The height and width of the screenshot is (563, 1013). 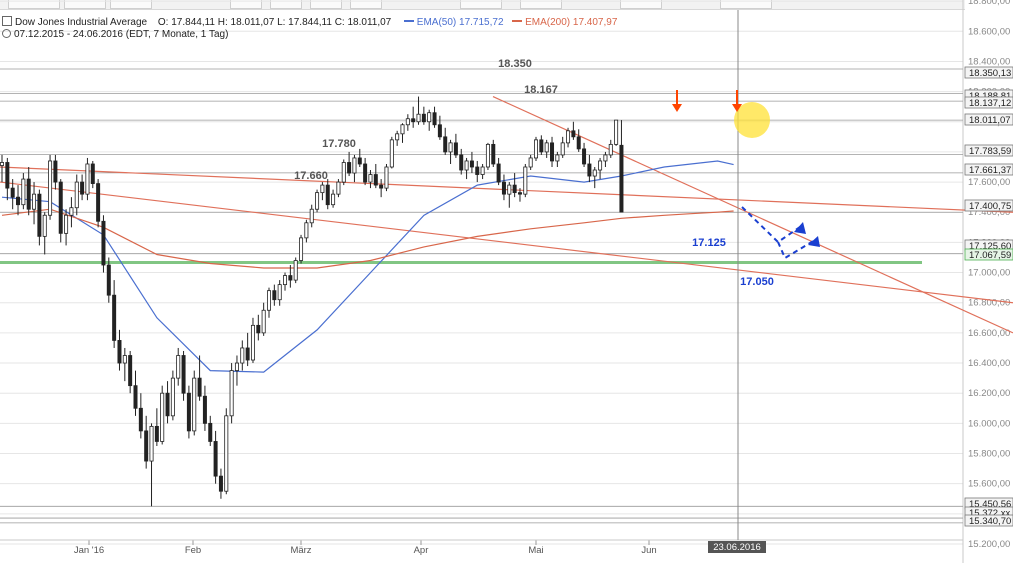 I want to click on y-tick-label: 16.600,00, so click(x=989, y=333).